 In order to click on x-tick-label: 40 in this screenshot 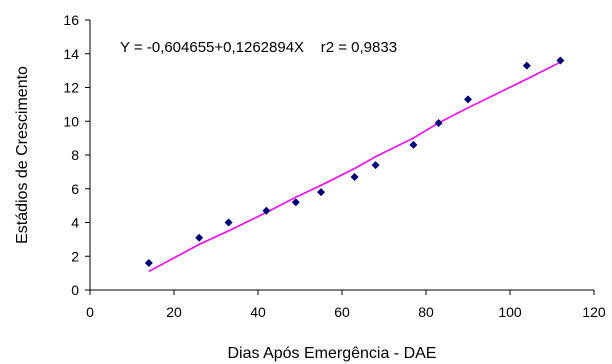, I will do `click(258, 312)`.